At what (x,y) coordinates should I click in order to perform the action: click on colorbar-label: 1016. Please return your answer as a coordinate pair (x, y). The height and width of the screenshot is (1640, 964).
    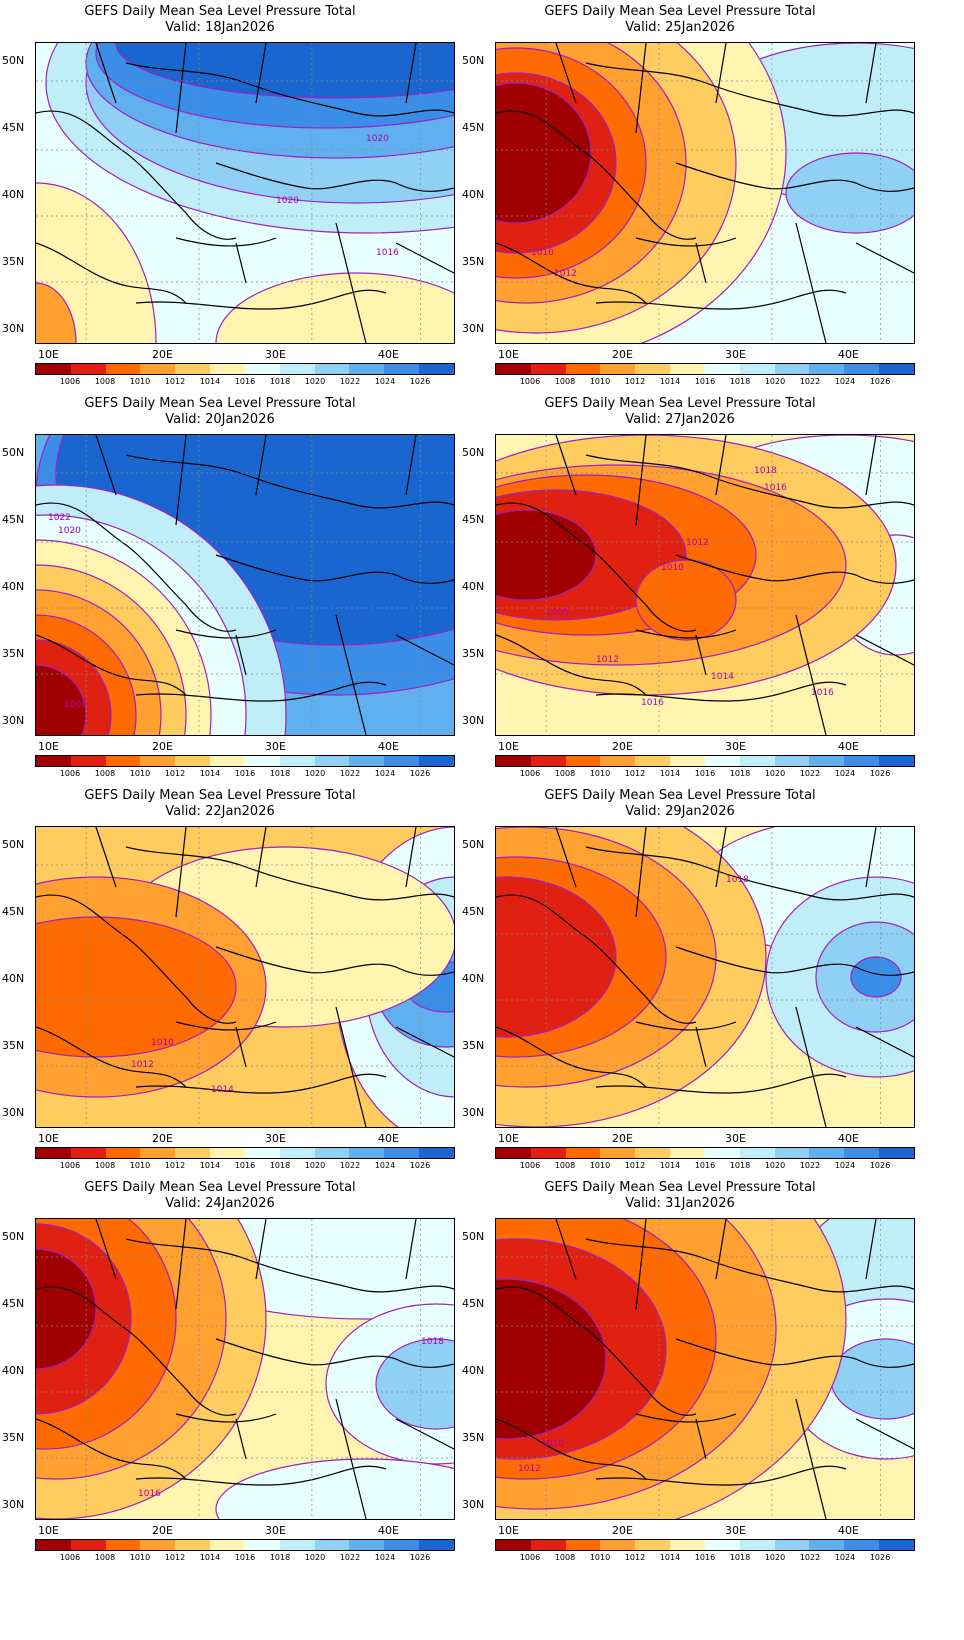
    Looking at the image, I should click on (705, 1165).